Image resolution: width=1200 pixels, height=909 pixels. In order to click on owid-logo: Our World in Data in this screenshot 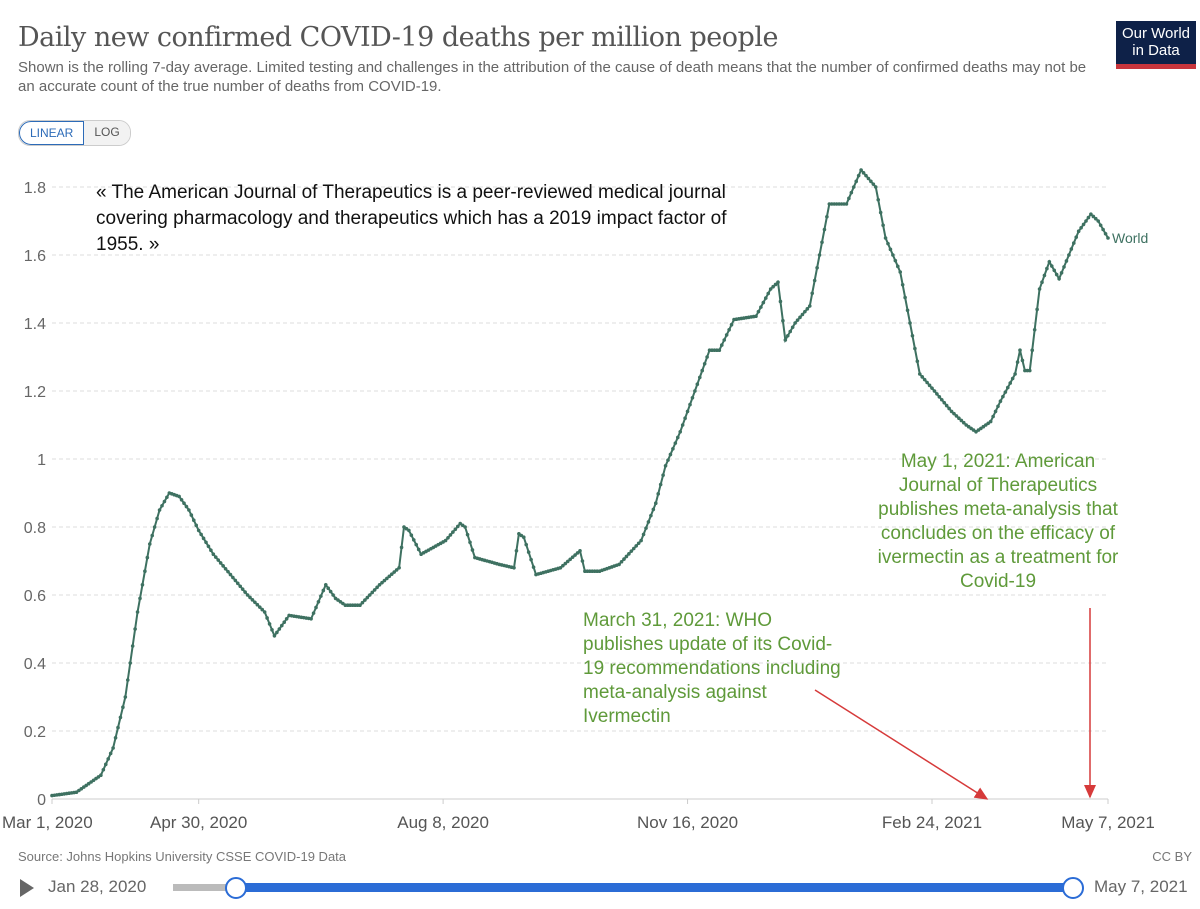, I will do `click(1156, 45)`.